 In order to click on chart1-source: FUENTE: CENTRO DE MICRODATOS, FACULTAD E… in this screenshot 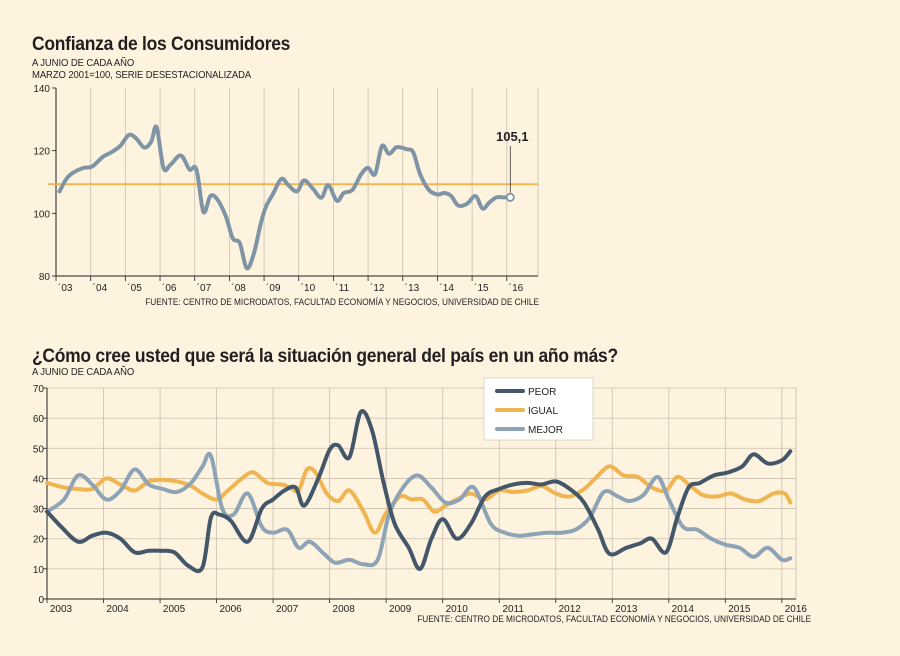, I will do `click(342, 302)`.